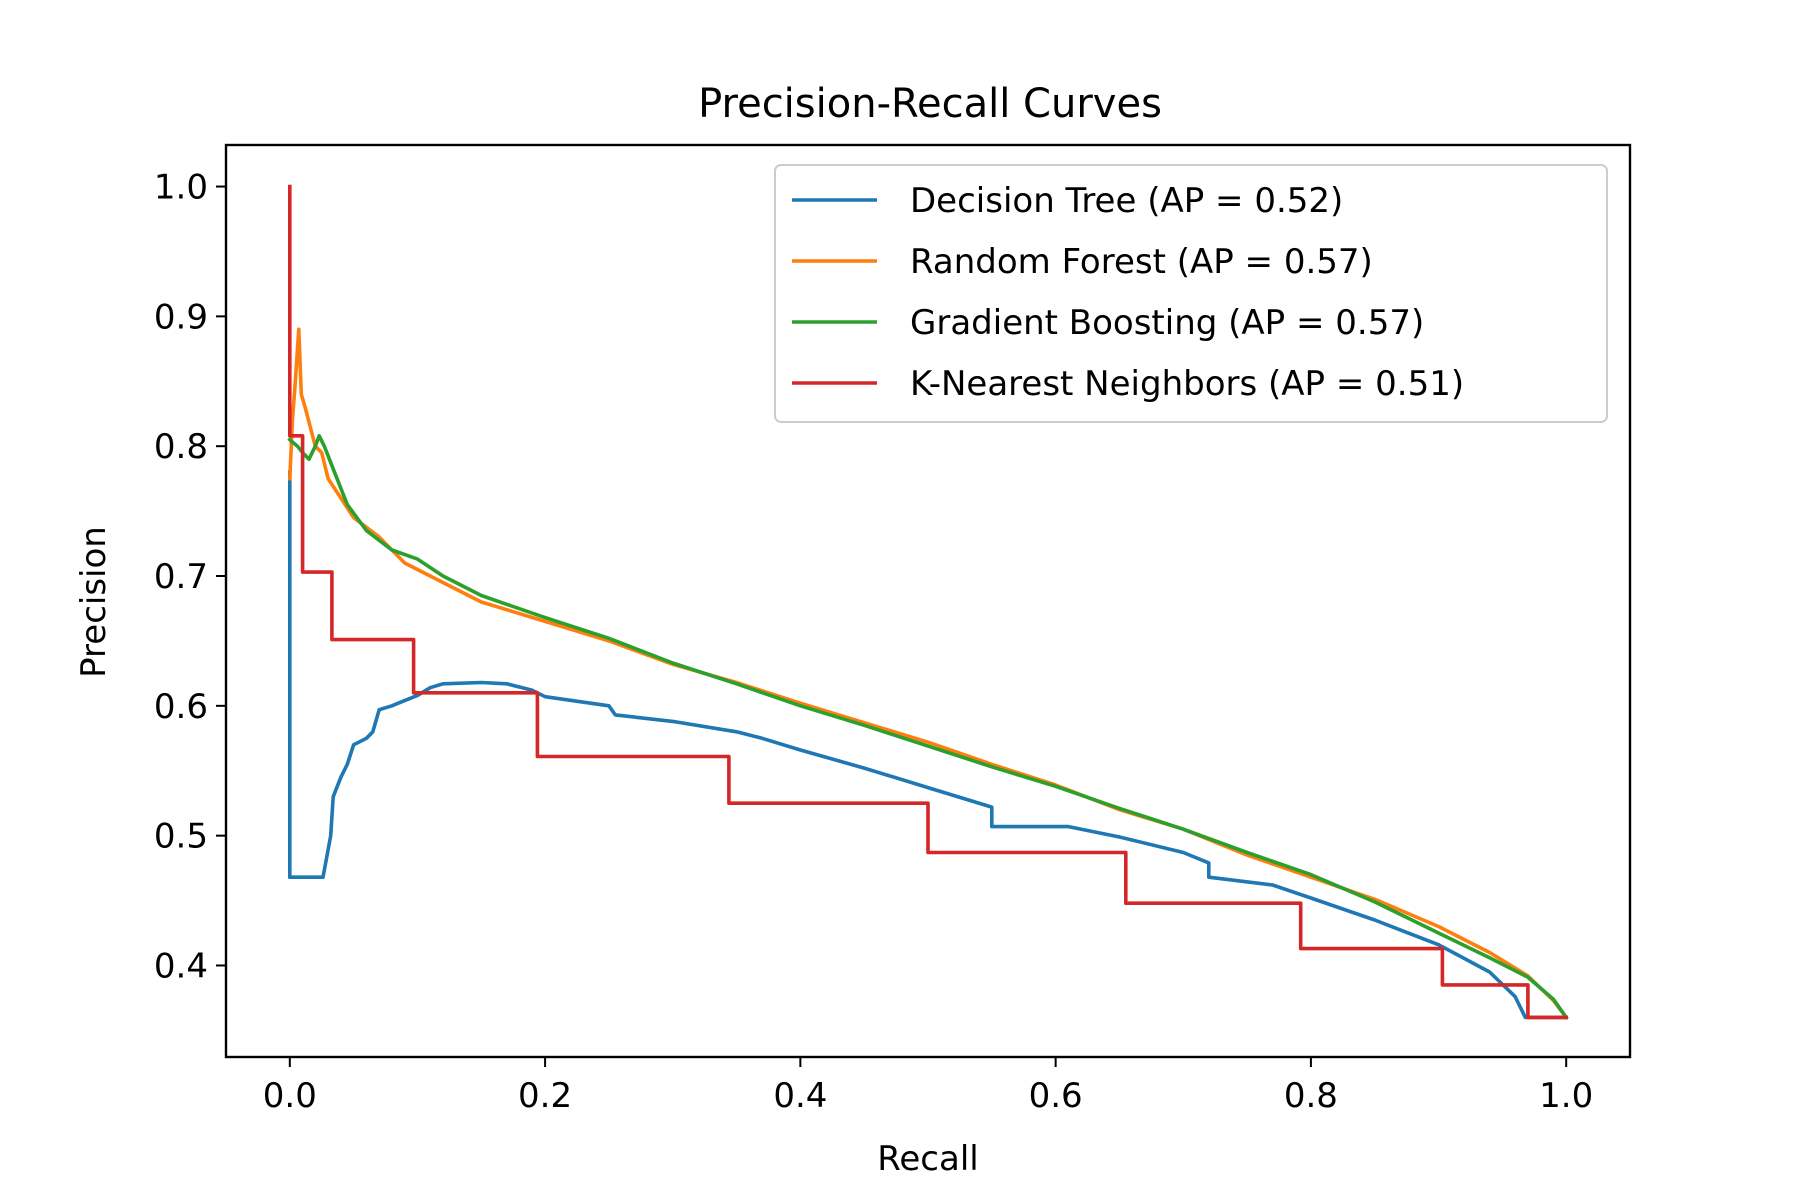  I want to click on x-axis: 0.0 0.2 0.4 0.6 0.8 1.0, so click(928, 1086).